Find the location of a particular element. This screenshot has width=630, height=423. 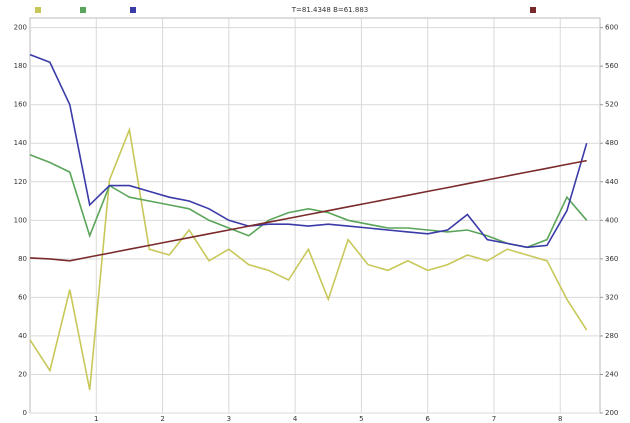

y-tick-label: 120 is located at coordinates (20, 182).